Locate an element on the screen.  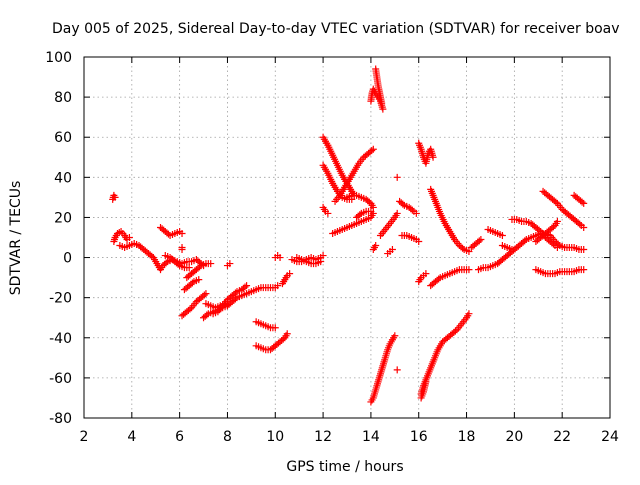
y-tick-label: -20 is located at coordinates (60, 299).